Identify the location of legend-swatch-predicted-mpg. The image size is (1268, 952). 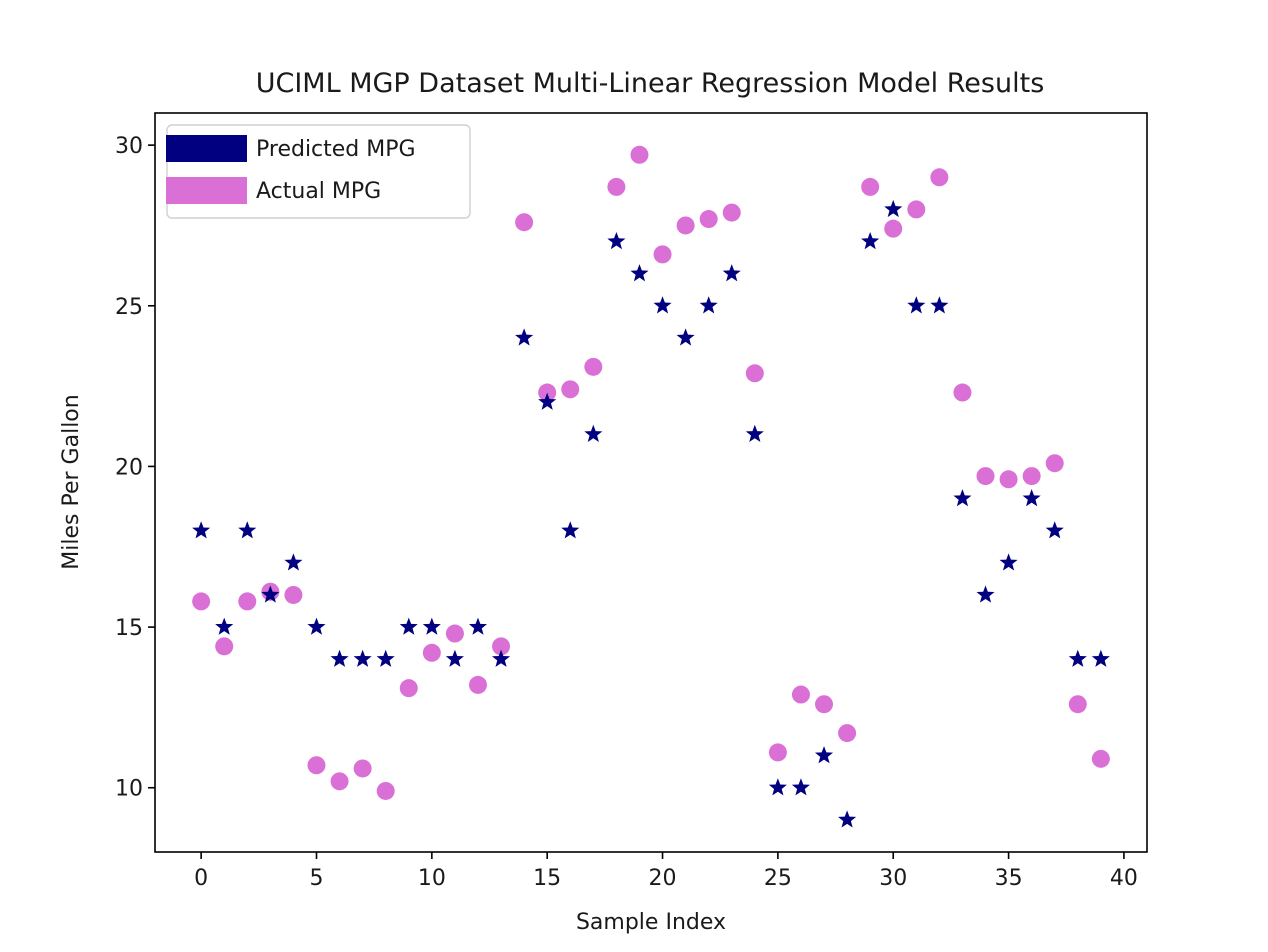
(206, 148).